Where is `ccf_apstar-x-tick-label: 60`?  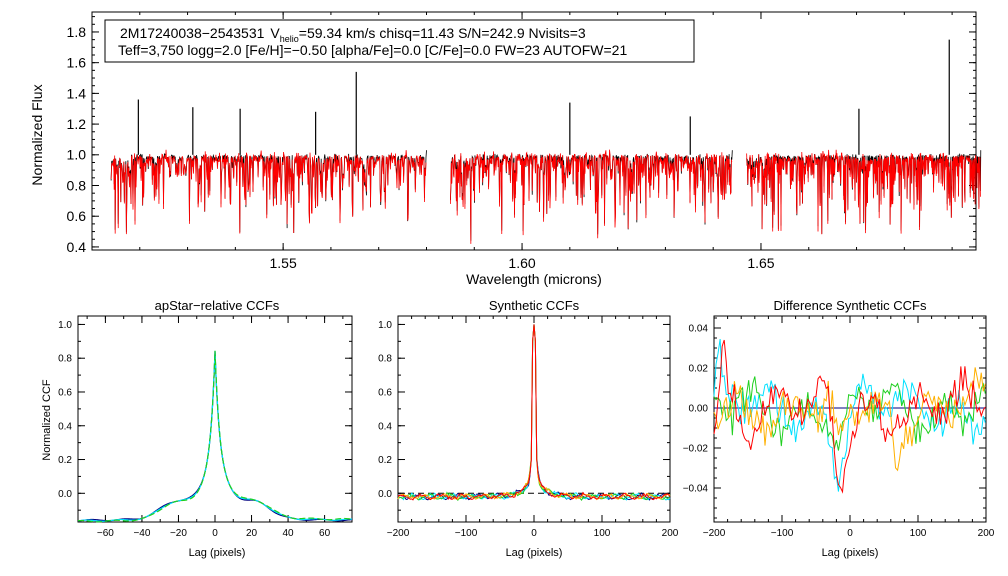 ccf_apstar-x-tick-label: 60 is located at coordinates (325, 533).